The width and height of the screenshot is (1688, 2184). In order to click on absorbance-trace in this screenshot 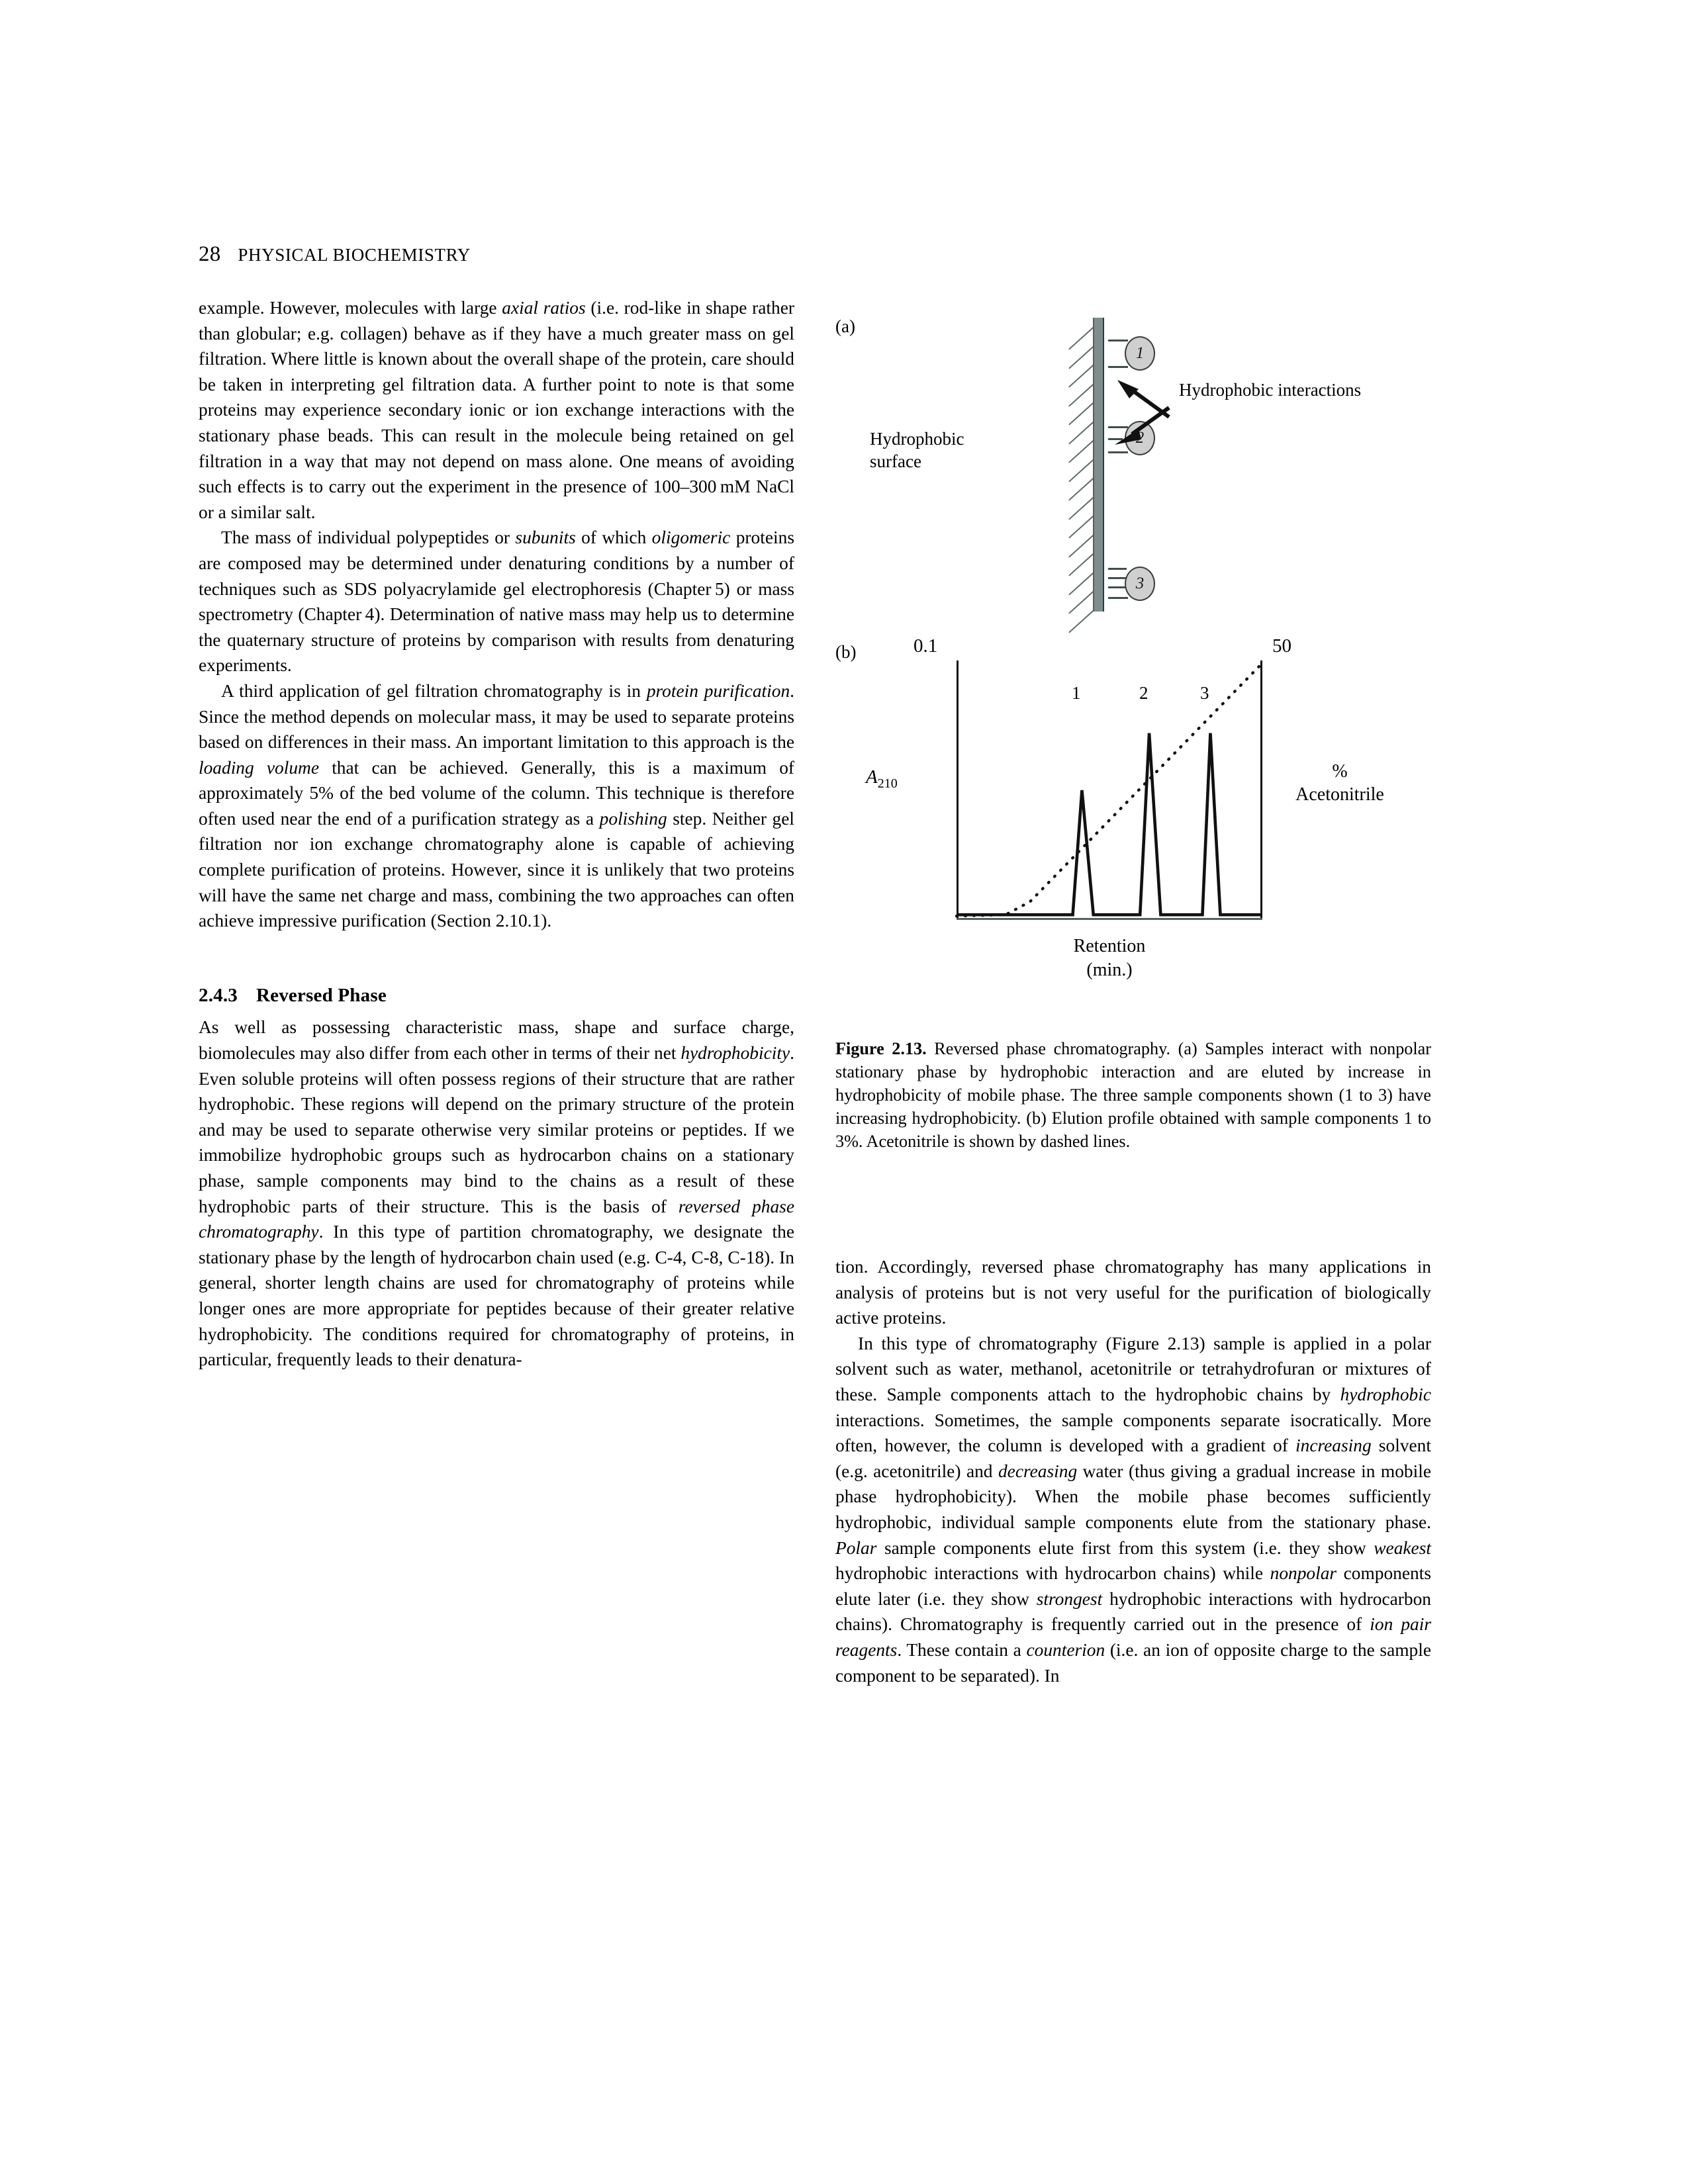, I will do `click(1109, 825)`.